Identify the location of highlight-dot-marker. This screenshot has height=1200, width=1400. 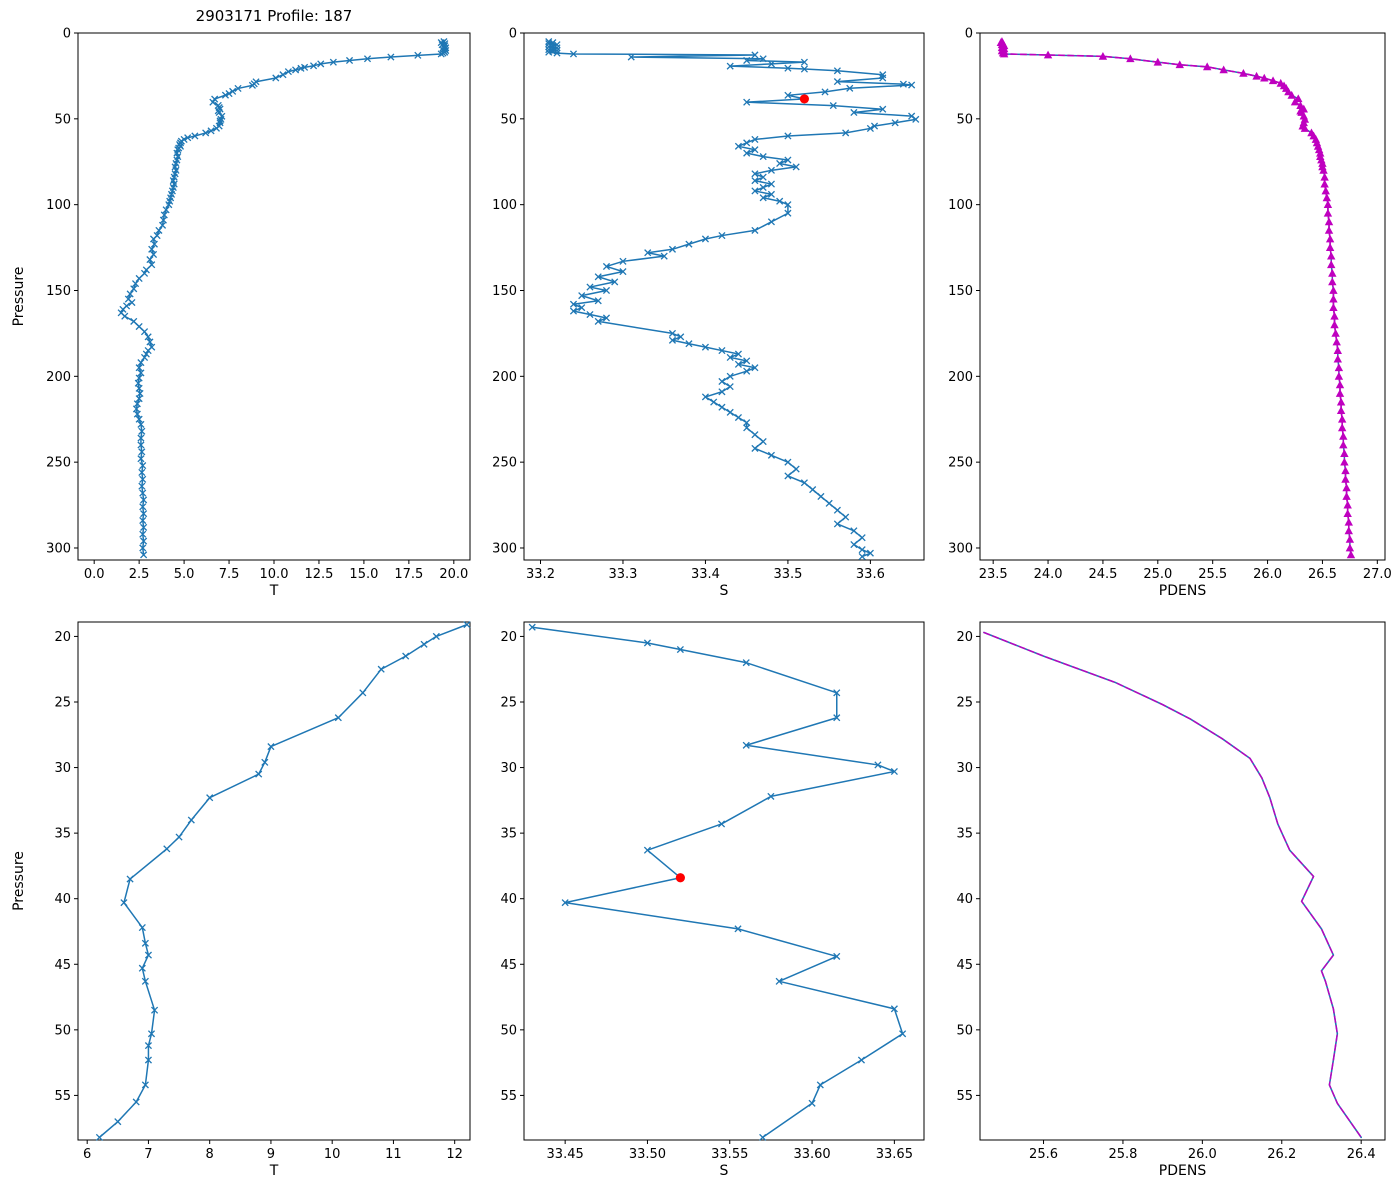
(680, 878).